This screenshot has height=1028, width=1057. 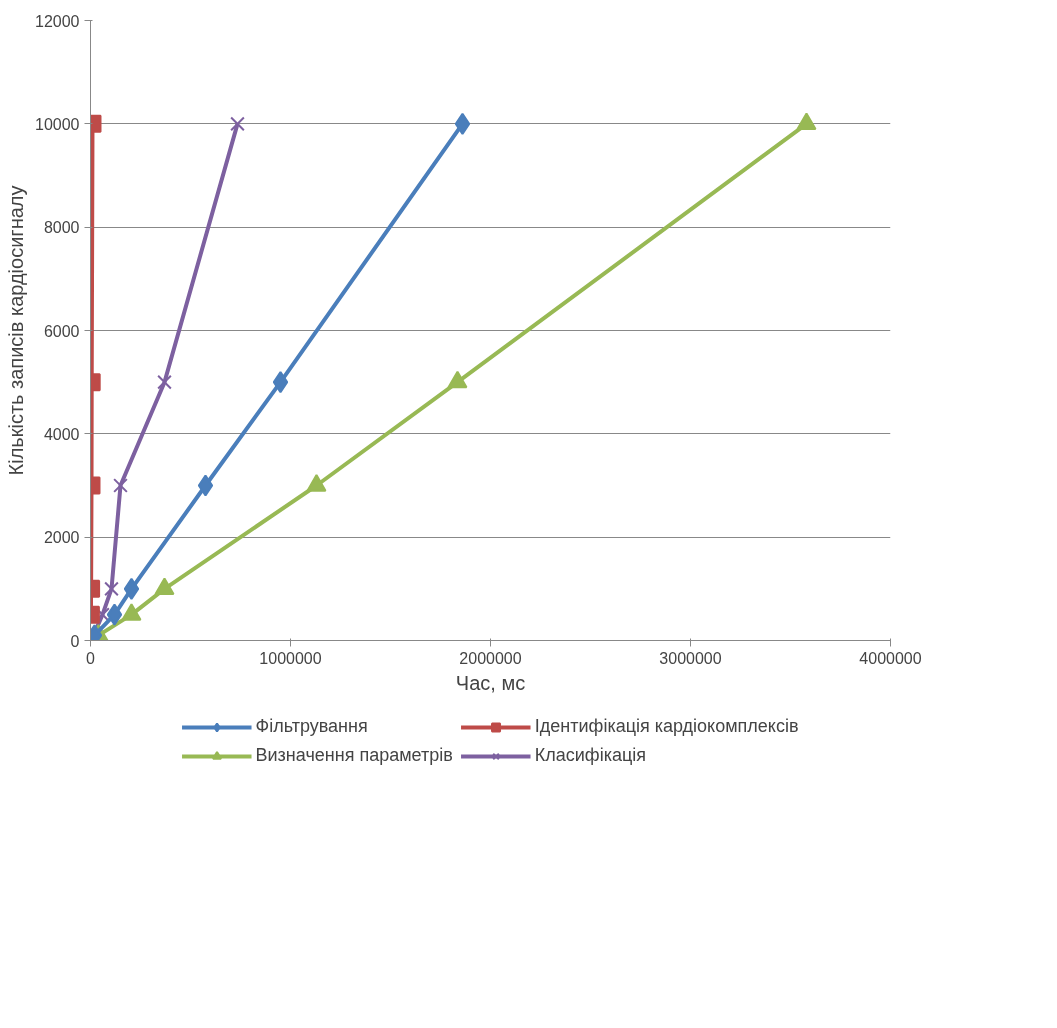 I want to click on y-tick-label: 8000, so click(x=61, y=228).